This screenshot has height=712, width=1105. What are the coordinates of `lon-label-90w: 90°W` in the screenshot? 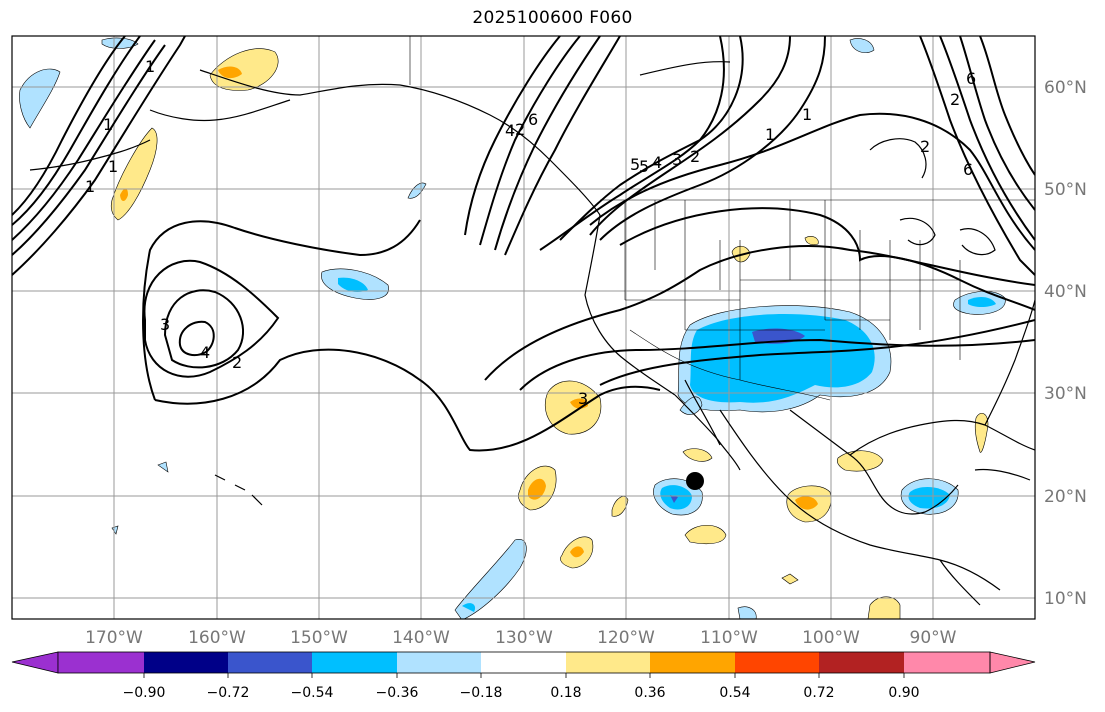 It's located at (933, 638).